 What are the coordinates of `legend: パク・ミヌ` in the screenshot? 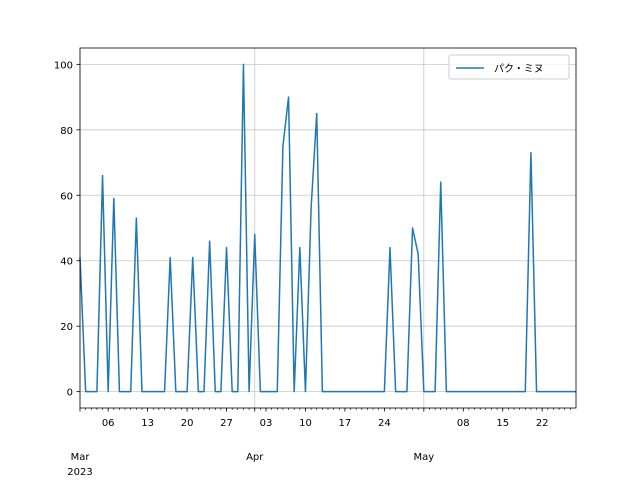 It's located at (509, 67).